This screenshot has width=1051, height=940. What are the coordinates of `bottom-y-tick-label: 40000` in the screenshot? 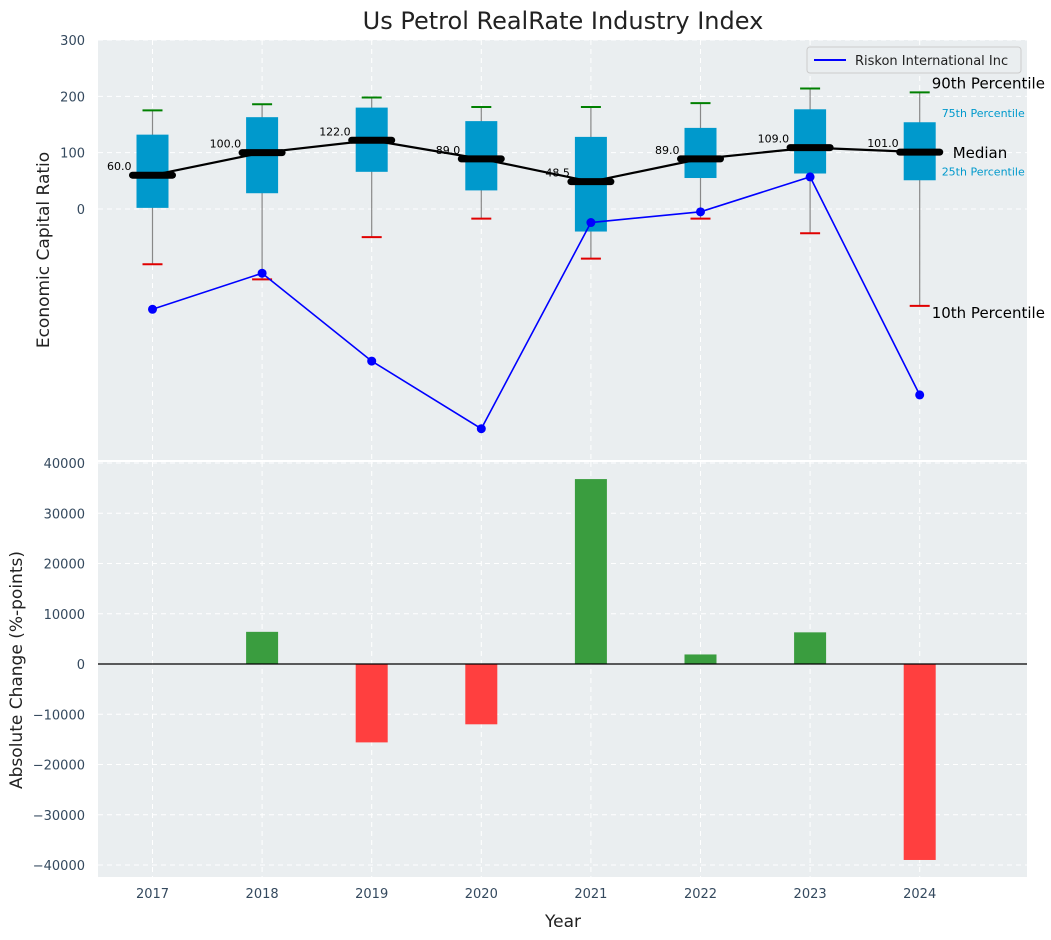 It's located at (64, 464).